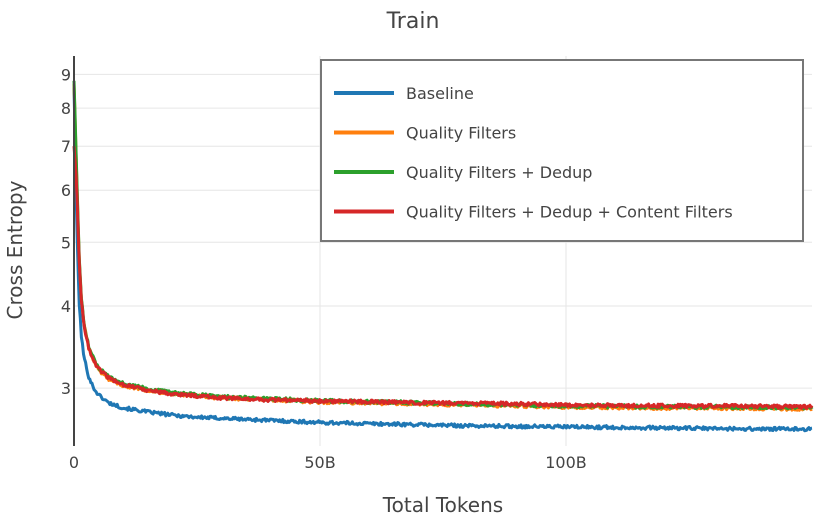 The image size is (830, 520). Describe the element at coordinates (499, 172) in the screenshot. I see `legend-label-3: Quality Filters + Dedup` at that location.